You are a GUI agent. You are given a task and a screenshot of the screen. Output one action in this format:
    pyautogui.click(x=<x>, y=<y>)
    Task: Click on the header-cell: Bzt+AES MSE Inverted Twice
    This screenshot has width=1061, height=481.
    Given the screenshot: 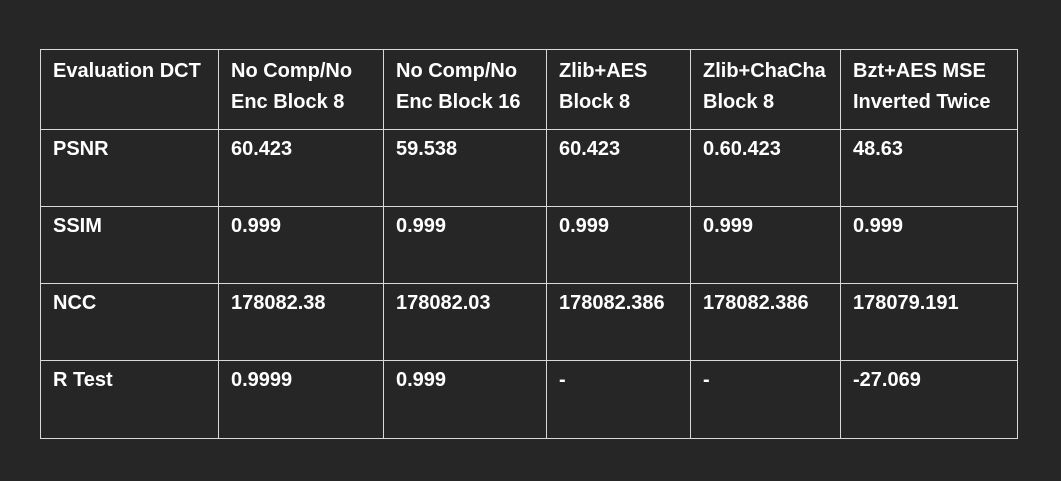 What is the action you would take?
    pyautogui.click(x=929, y=89)
    